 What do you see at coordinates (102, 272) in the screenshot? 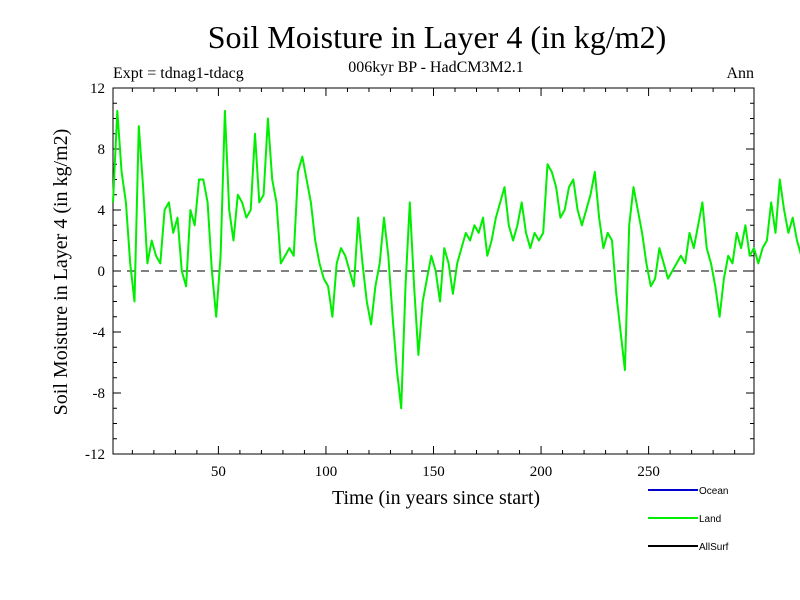
I see `y-tick-label: 0` at bounding box center [102, 272].